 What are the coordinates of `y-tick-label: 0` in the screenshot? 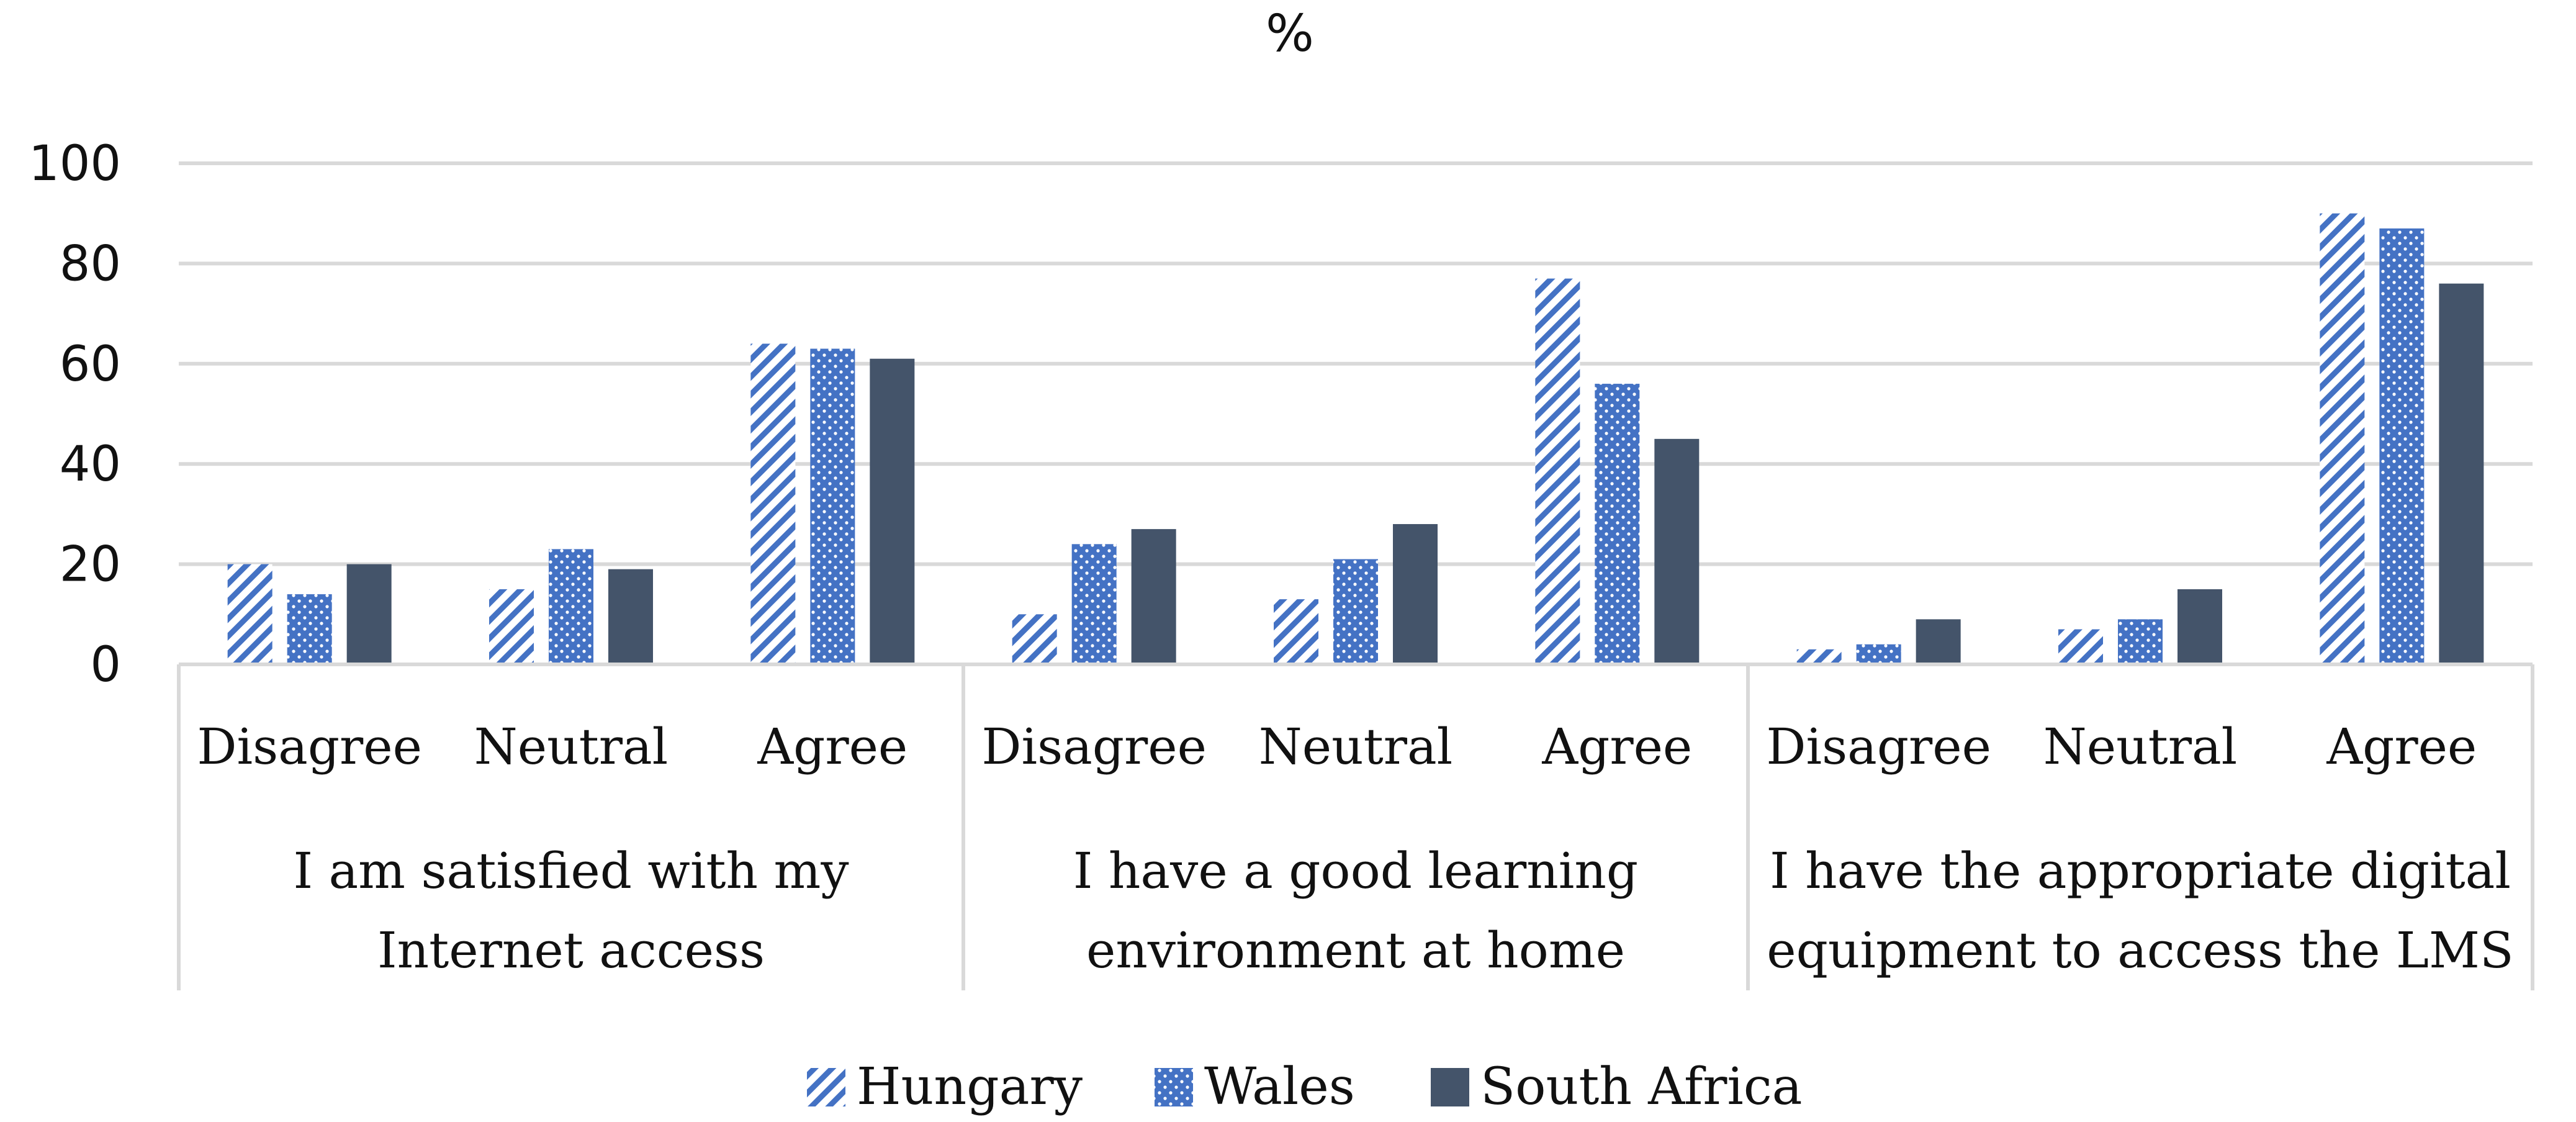 It's located at (105, 665).